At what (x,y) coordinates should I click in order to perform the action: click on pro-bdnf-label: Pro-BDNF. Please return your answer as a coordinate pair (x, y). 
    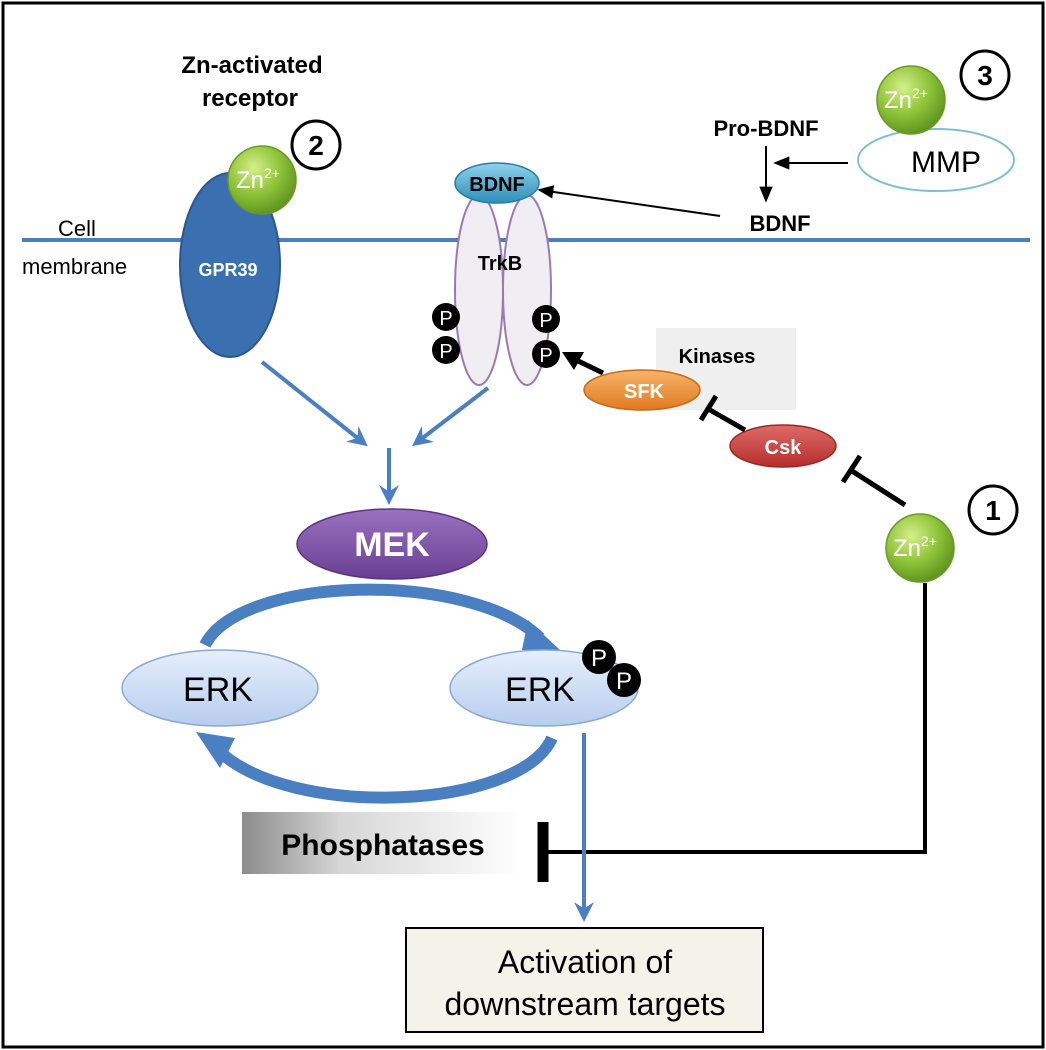
    Looking at the image, I should click on (765, 128).